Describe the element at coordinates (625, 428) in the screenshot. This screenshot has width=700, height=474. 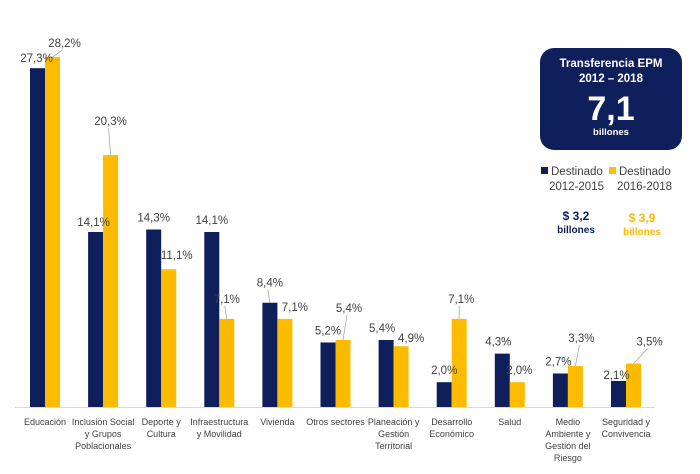
I see `category-label: Seguridad y Convivencia` at that location.